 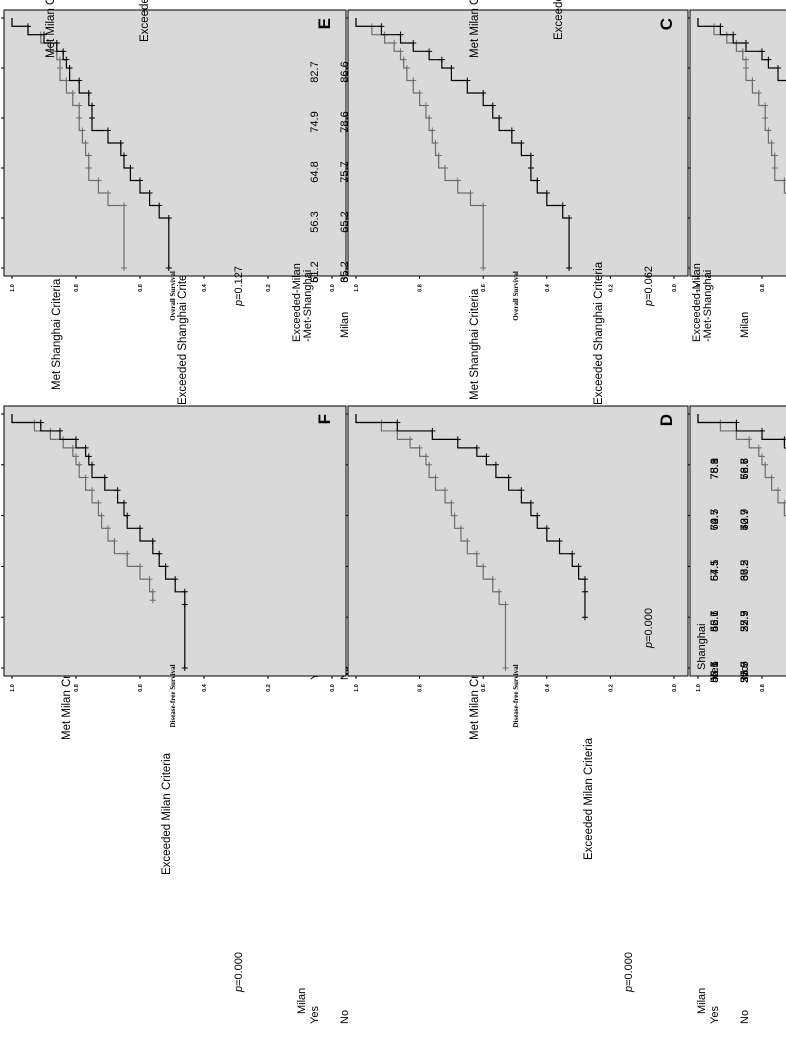 What do you see at coordinates (737, 541) in the screenshot?
I see `plot-area` at bounding box center [737, 541].